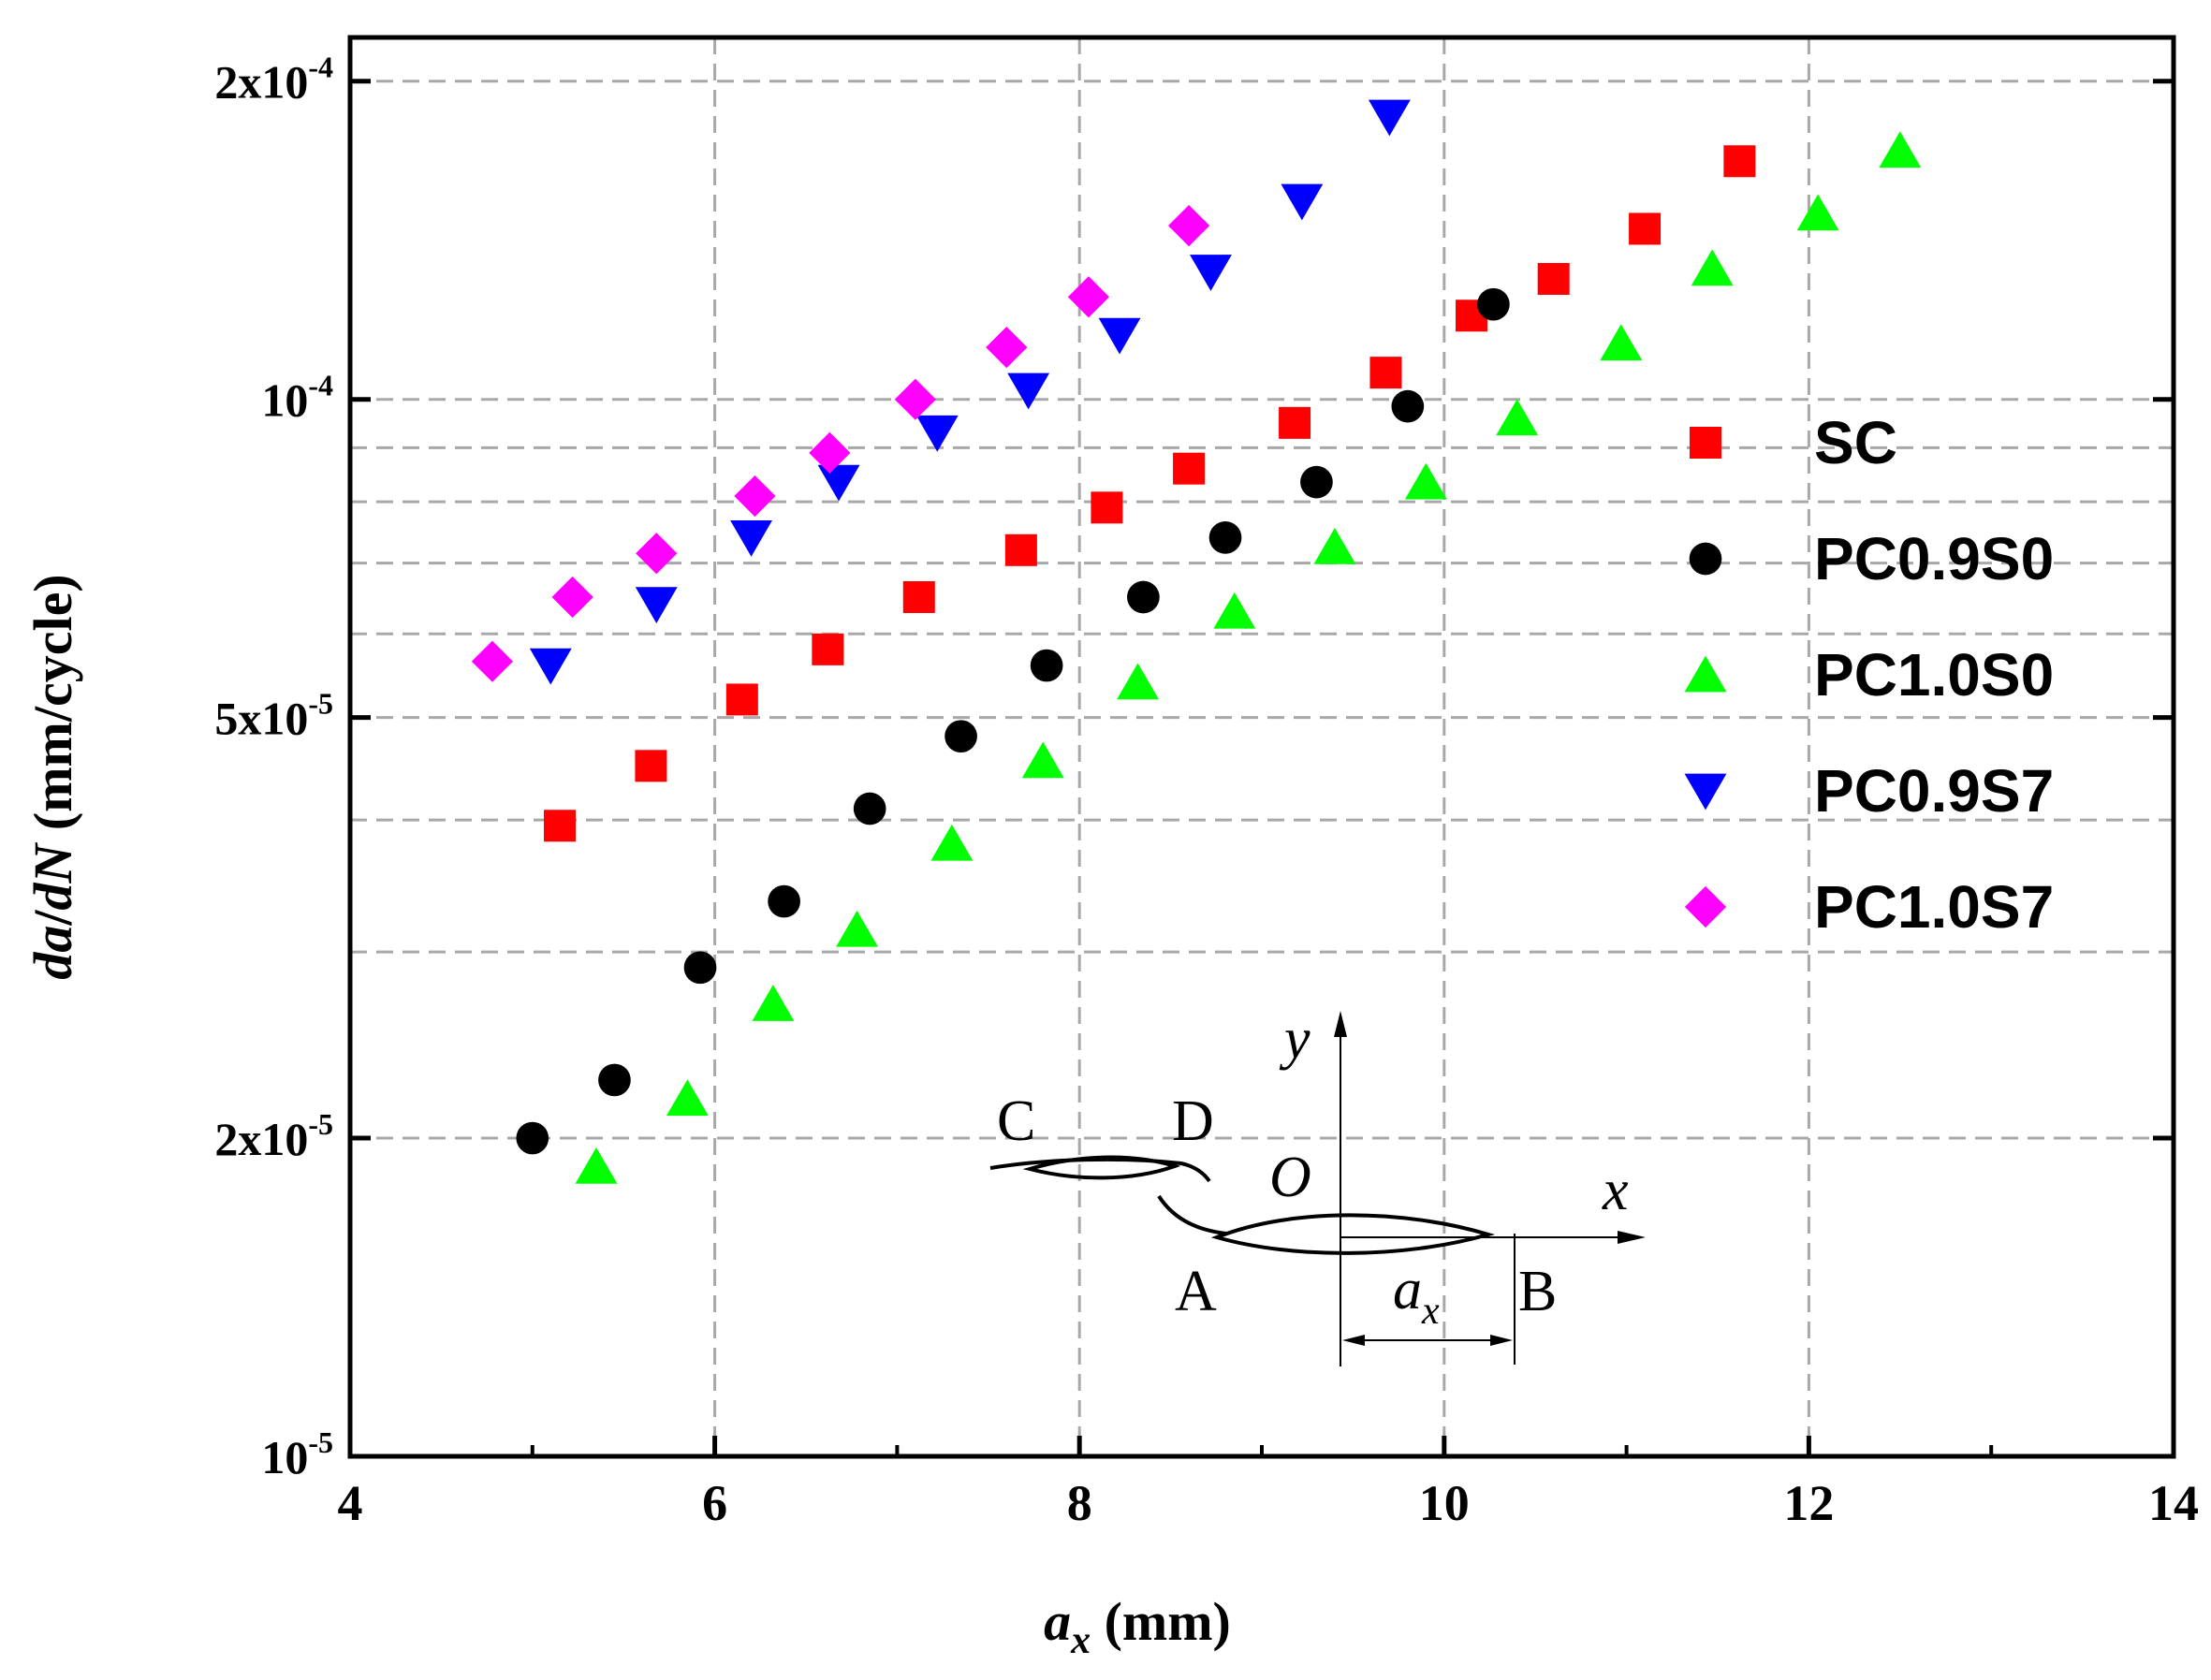  What do you see at coordinates (1340, 1024) in the screenshot?
I see `inset-y-arrowhead` at bounding box center [1340, 1024].